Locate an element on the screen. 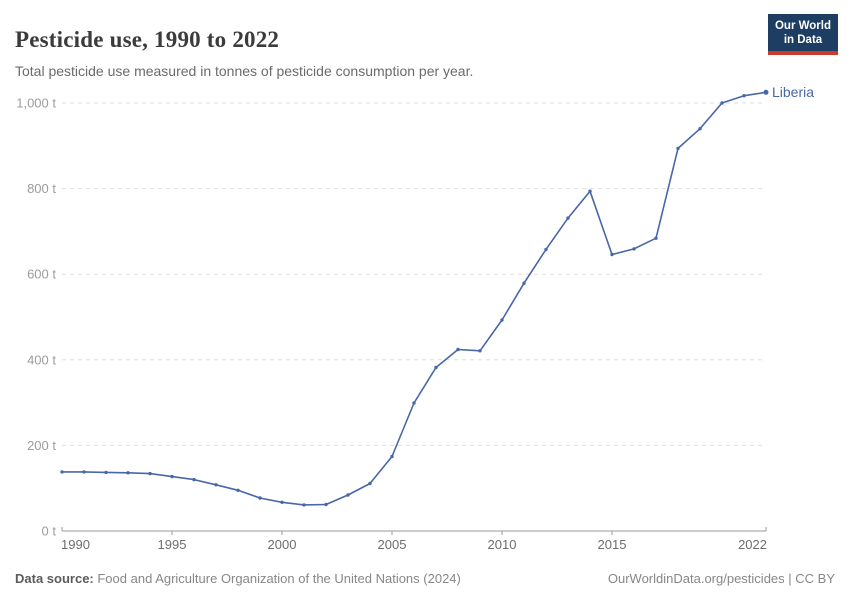 The height and width of the screenshot is (600, 850). y-tick-label: 400 t is located at coordinates (41, 359).